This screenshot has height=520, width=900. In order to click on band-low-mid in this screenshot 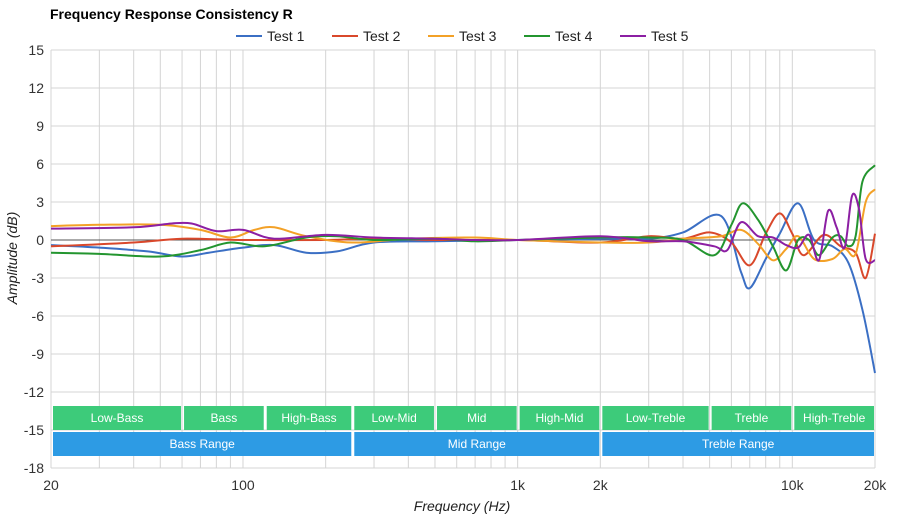, I will do `click(394, 418)`.